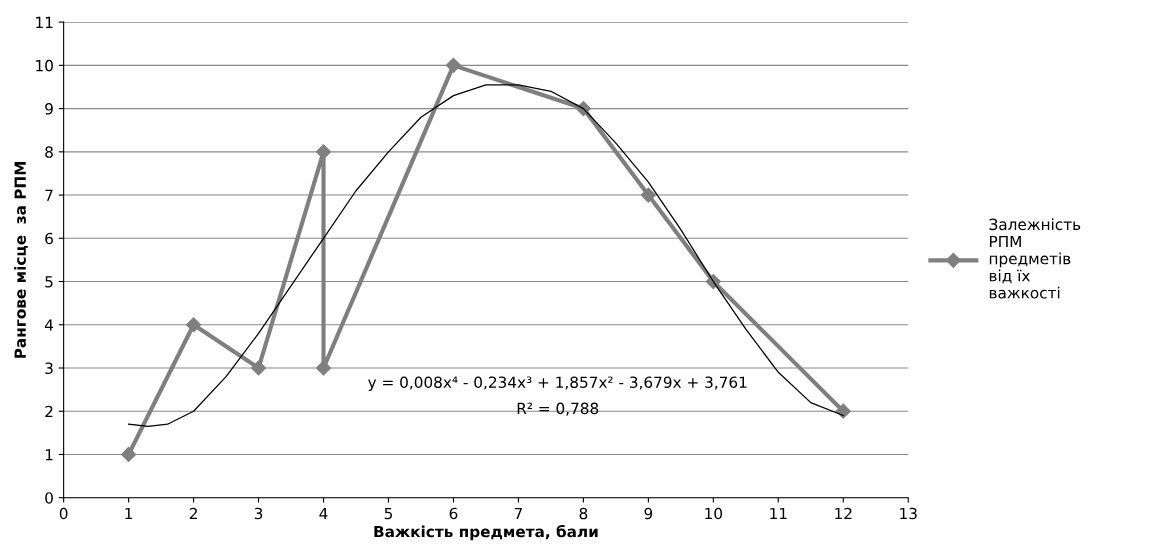 This screenshot has height=553, width=1157. Describe the element at coordinates (49, 238) in the screenshot. I see `y-tick-label: 6` at that location.